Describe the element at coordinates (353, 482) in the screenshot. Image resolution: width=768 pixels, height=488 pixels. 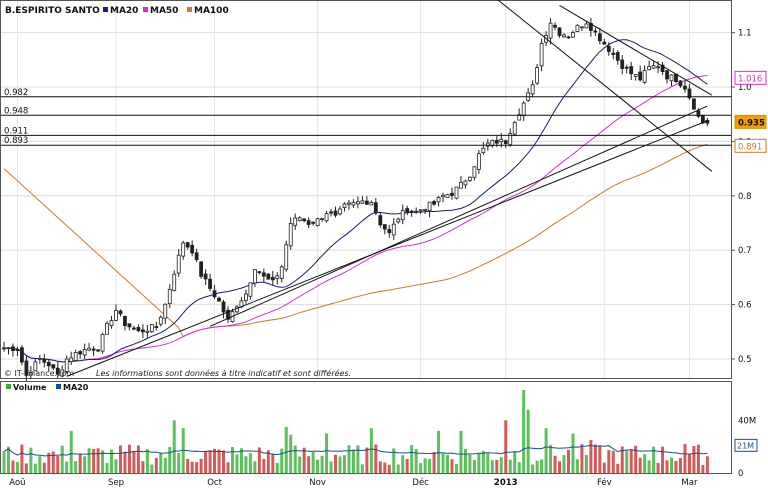
I see `x-axis: Aoû Sep Oct Nov Déc 2013 Fév Mar` at that location.